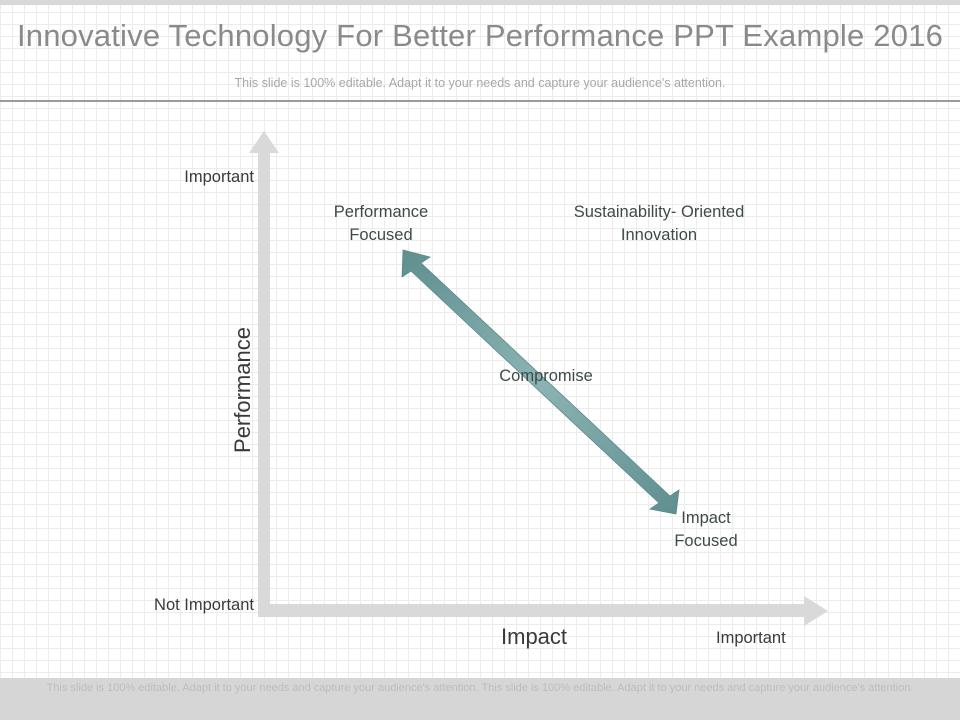 Image resolution: width=960 pixels, height=720 pixels. I want to click on impact-focused-label: Impact Focused, so click(706, 529).